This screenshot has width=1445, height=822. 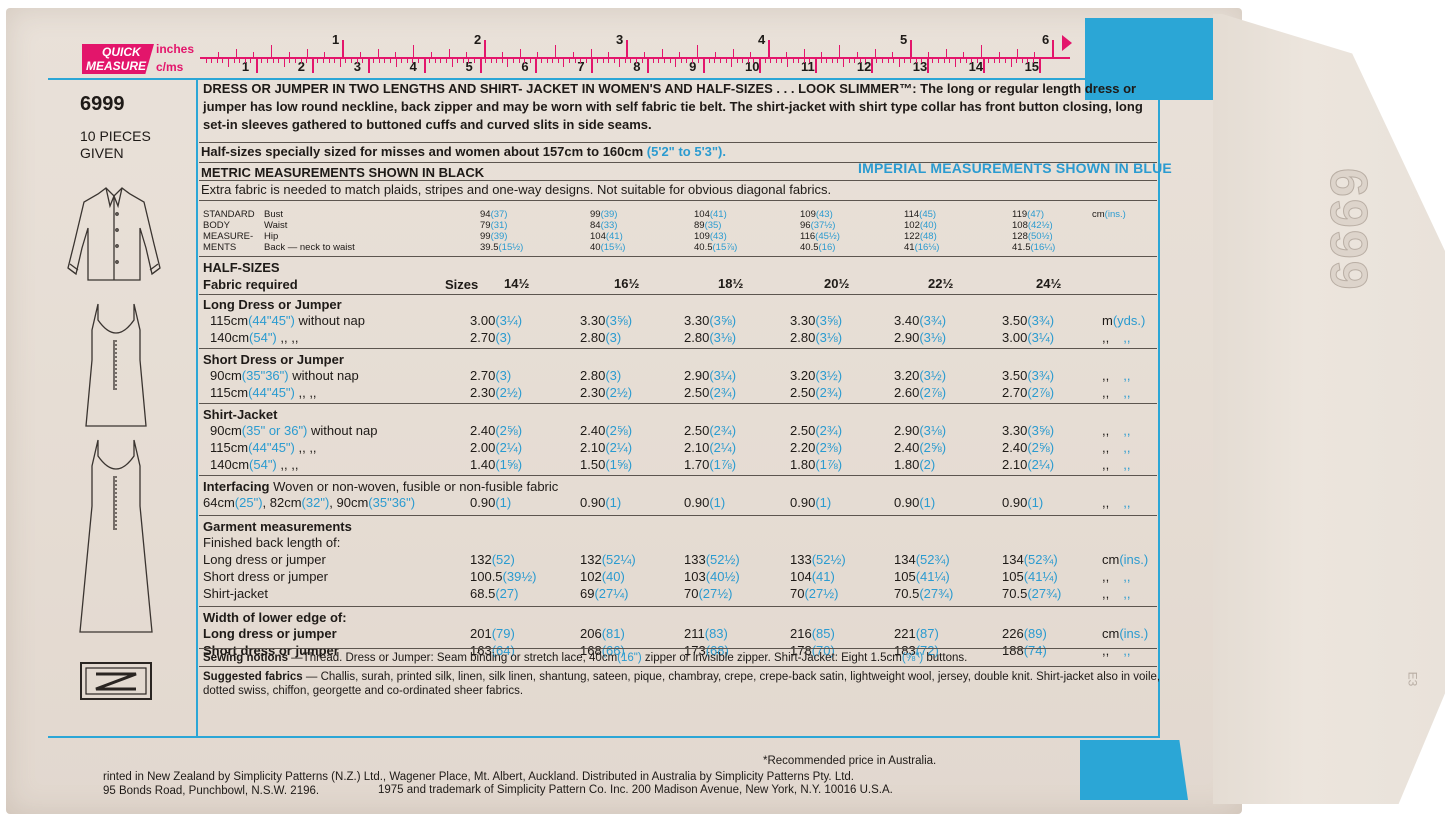 What do you see at coordinates (936, 593) in the screenshot?
I see `imperial-value: (27¾)` at bounding box center [936, 593].